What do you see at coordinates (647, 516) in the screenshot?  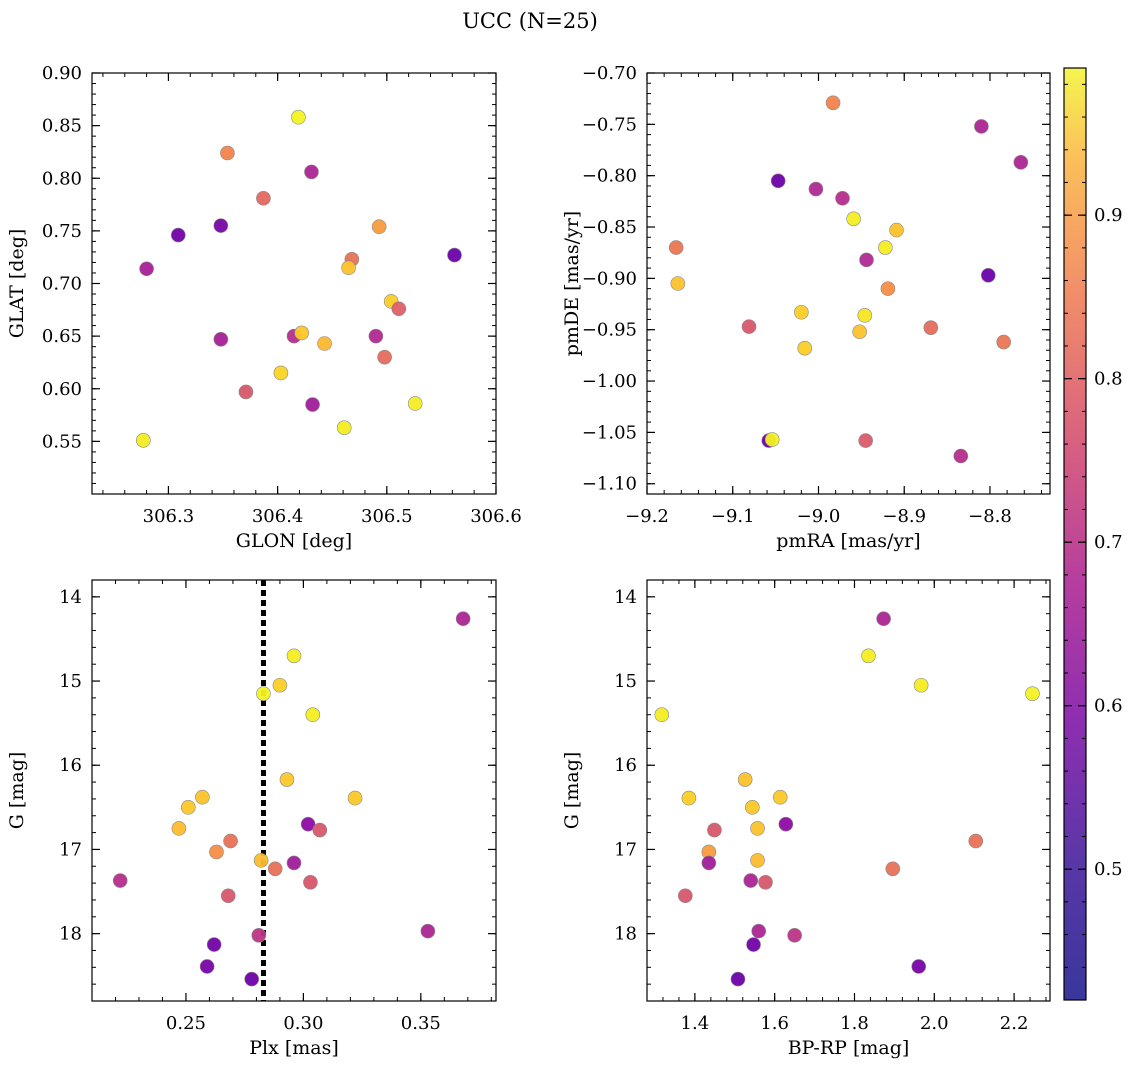 I see `x-tick-label: −9.2` at bounding box center [647, 516].